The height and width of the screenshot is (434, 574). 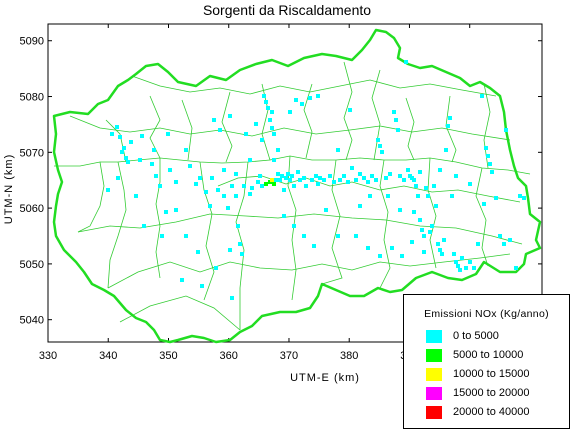 What do you see at coordinates (434, 412) in the screenshot?
I see `legend-swatch` at bounding box center [434, 412].